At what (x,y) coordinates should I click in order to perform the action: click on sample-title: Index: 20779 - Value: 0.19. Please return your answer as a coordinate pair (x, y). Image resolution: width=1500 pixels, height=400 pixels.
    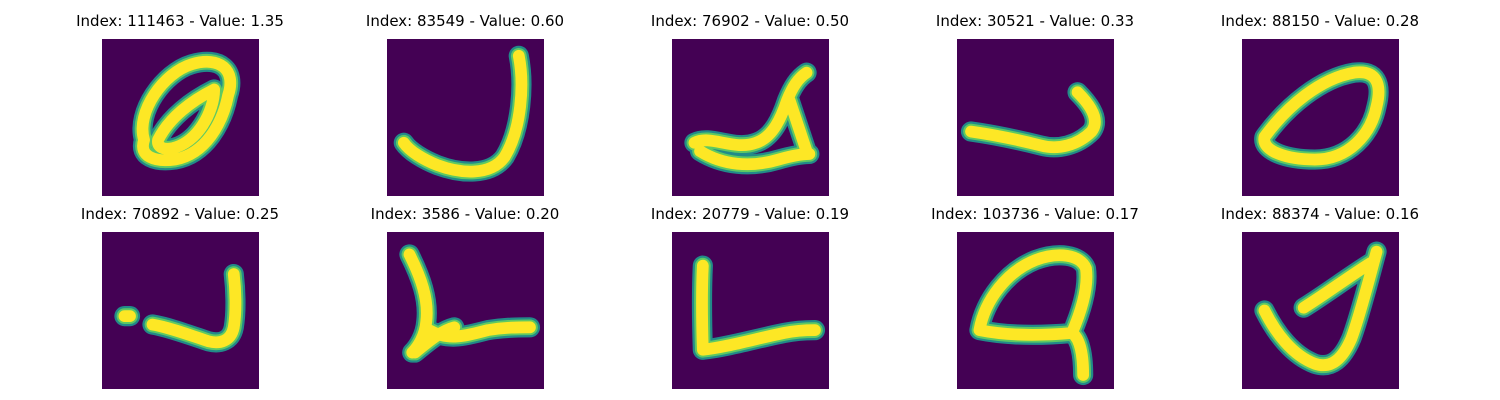
    Looking at the image, I should click on (750, 214).